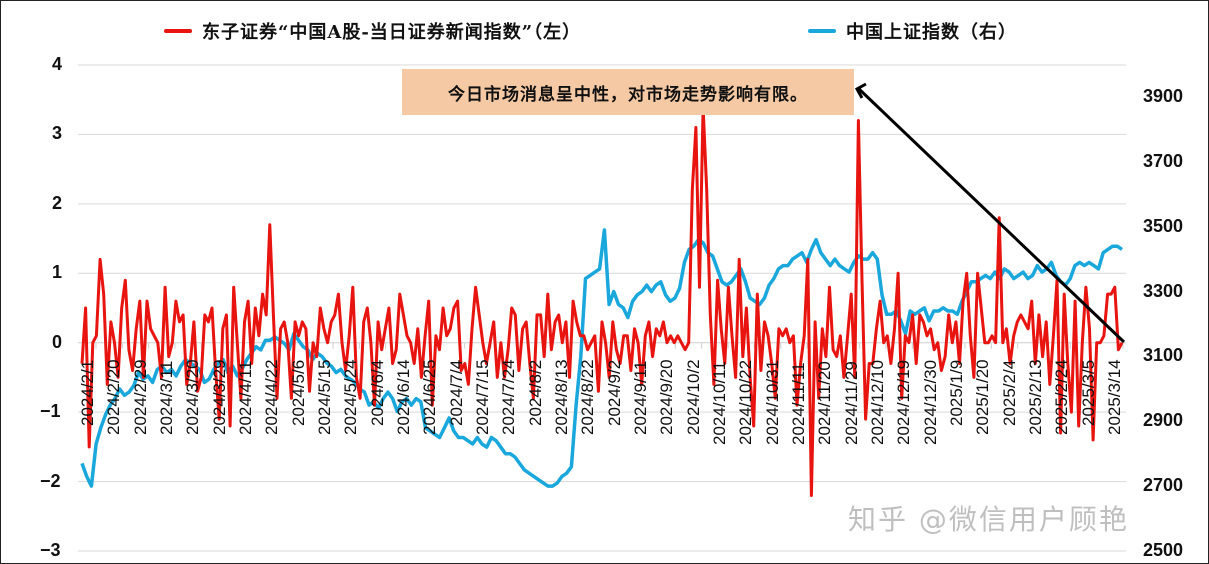 The height and width of the screenshot is (564, 1209). Describe the element at coordinates (1163, 96) in the screenshot. I see `right-y-tick: 3900` at that location.